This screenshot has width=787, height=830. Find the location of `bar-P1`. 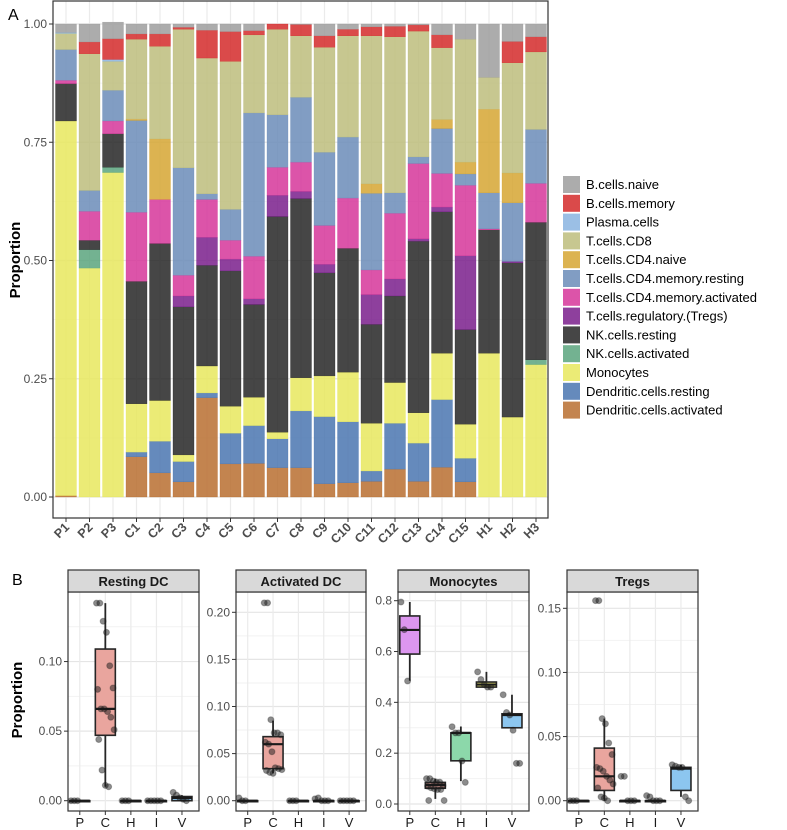

bar-P1 is located at coordinates (66, 260).